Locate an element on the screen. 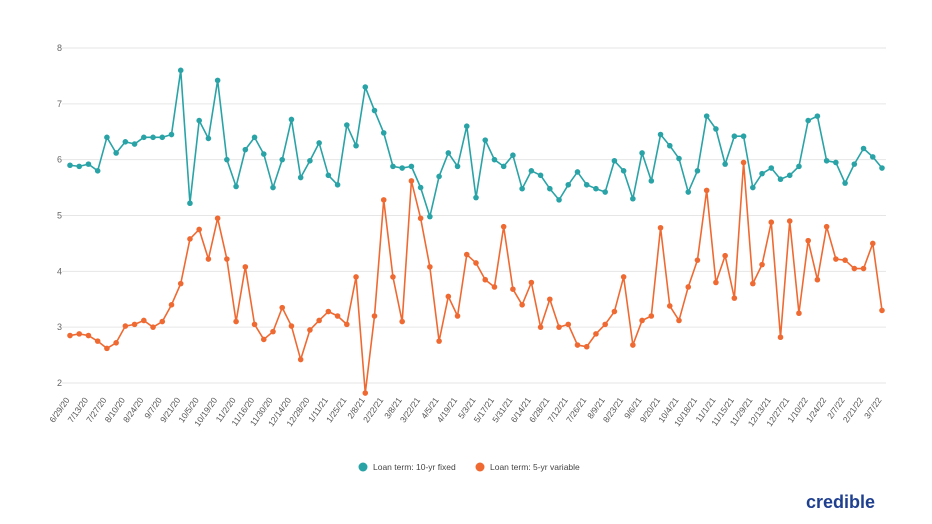 The width and height of the screenshot is (932, 524). y-tick-label: 5 is located at coordinates (59, 216).